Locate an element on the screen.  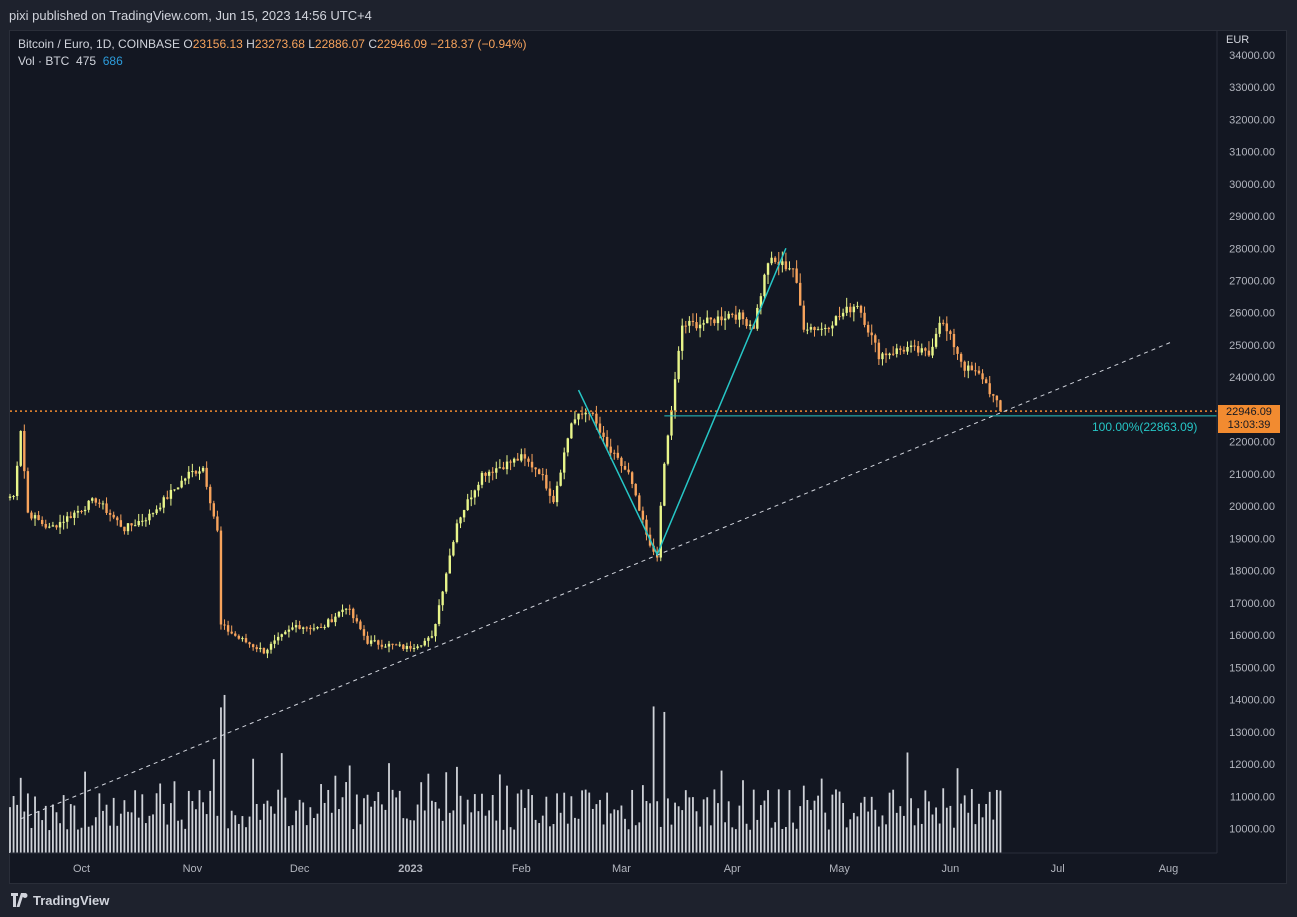
change-value: −218.37 (−0.94%) is located at coordinates (478, 44).